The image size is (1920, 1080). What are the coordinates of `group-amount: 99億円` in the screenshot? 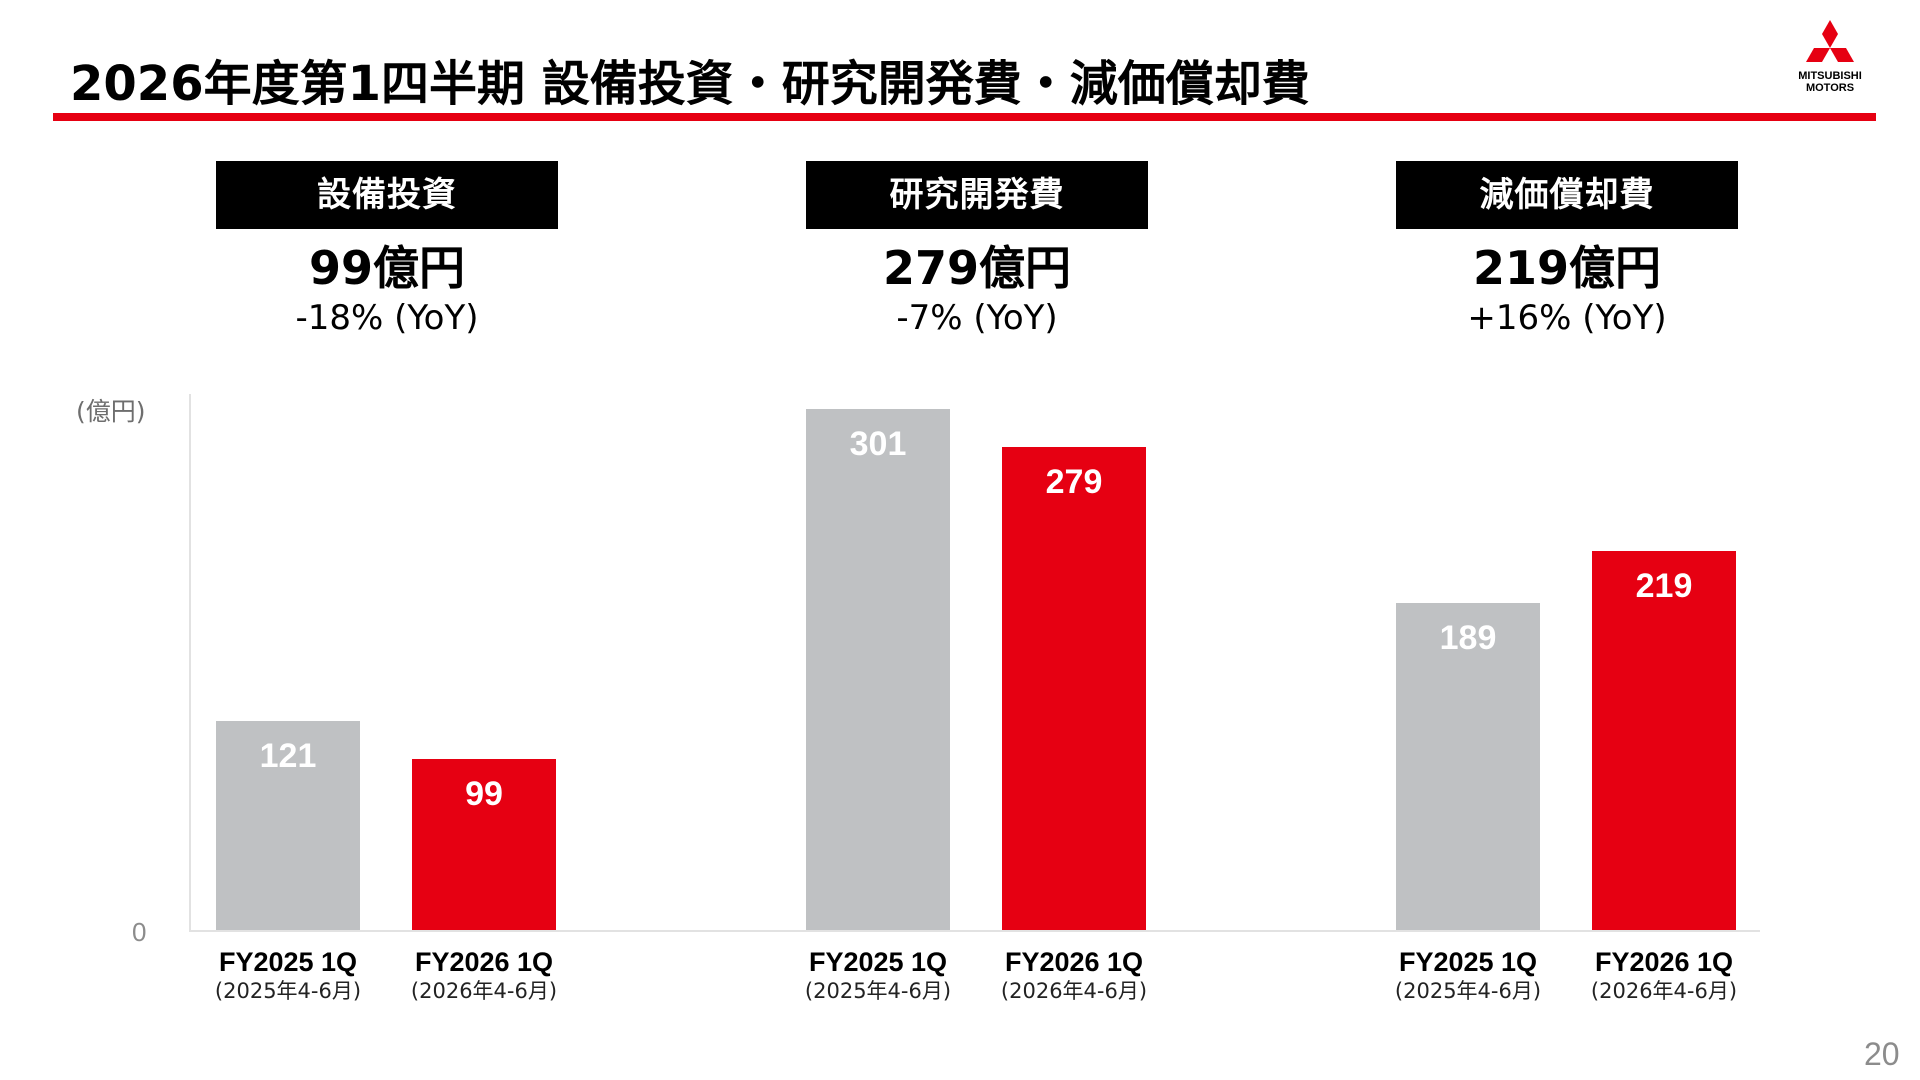 It's located at (386, 268).